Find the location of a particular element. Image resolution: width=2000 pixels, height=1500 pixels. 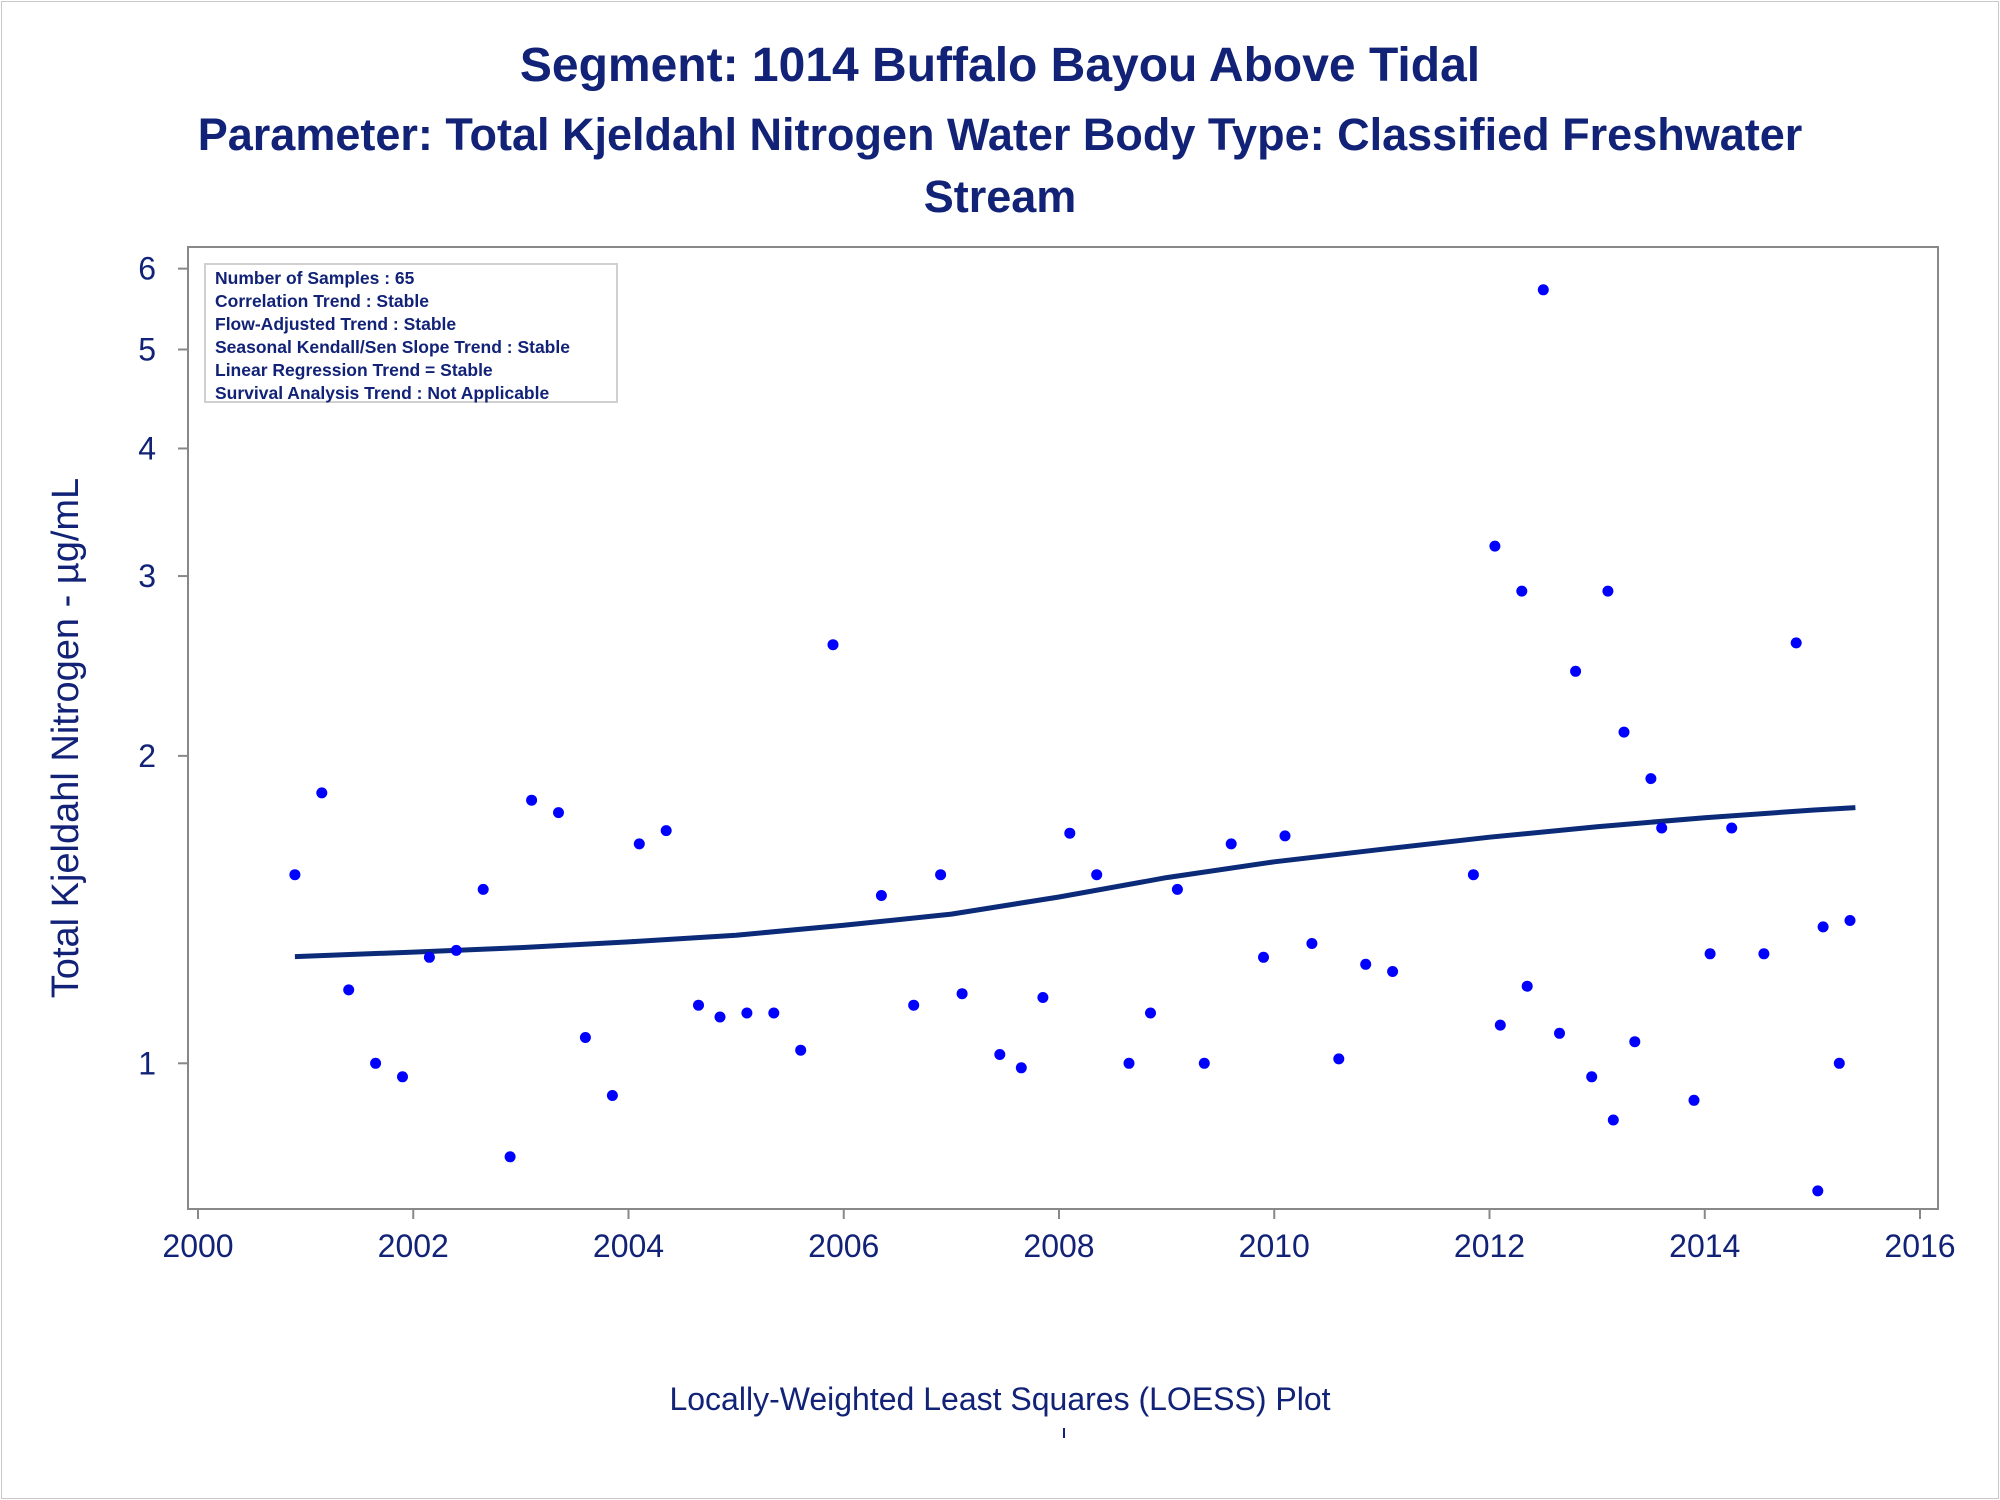

y-tick-label-2: 2 is located at coordinates (147, 756).